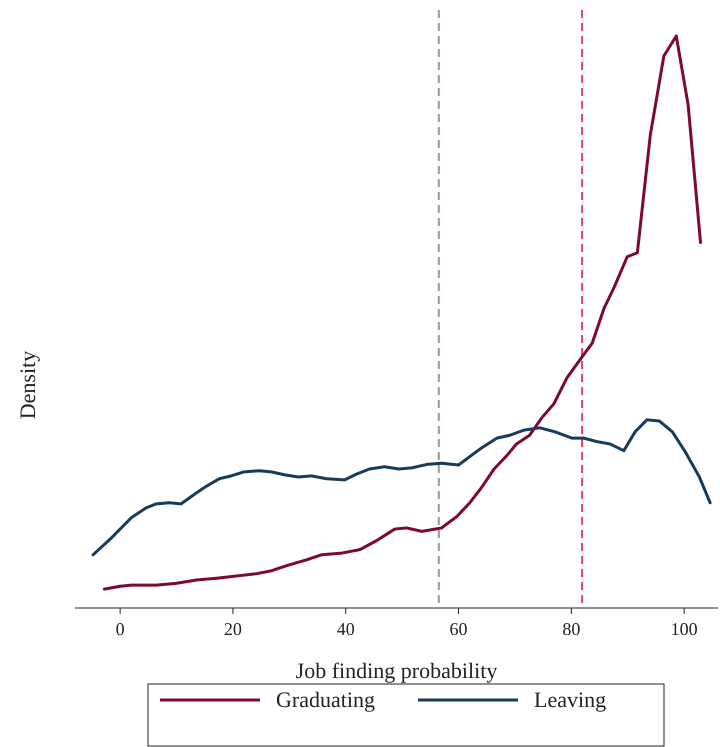 Image resolution: width=720 pixels, height=747 pixels. I want to click on legend-label: Leaving, so click(570, 699).